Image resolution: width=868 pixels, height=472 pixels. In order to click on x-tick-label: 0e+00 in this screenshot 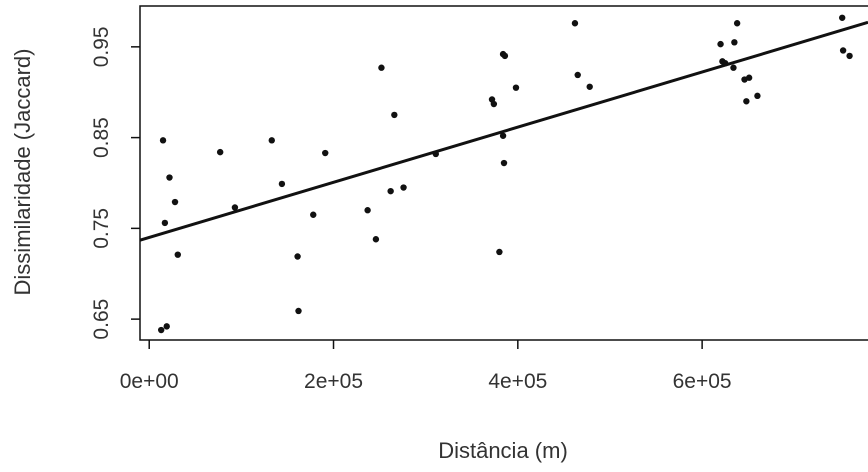, I will do `click(149, 381)`.